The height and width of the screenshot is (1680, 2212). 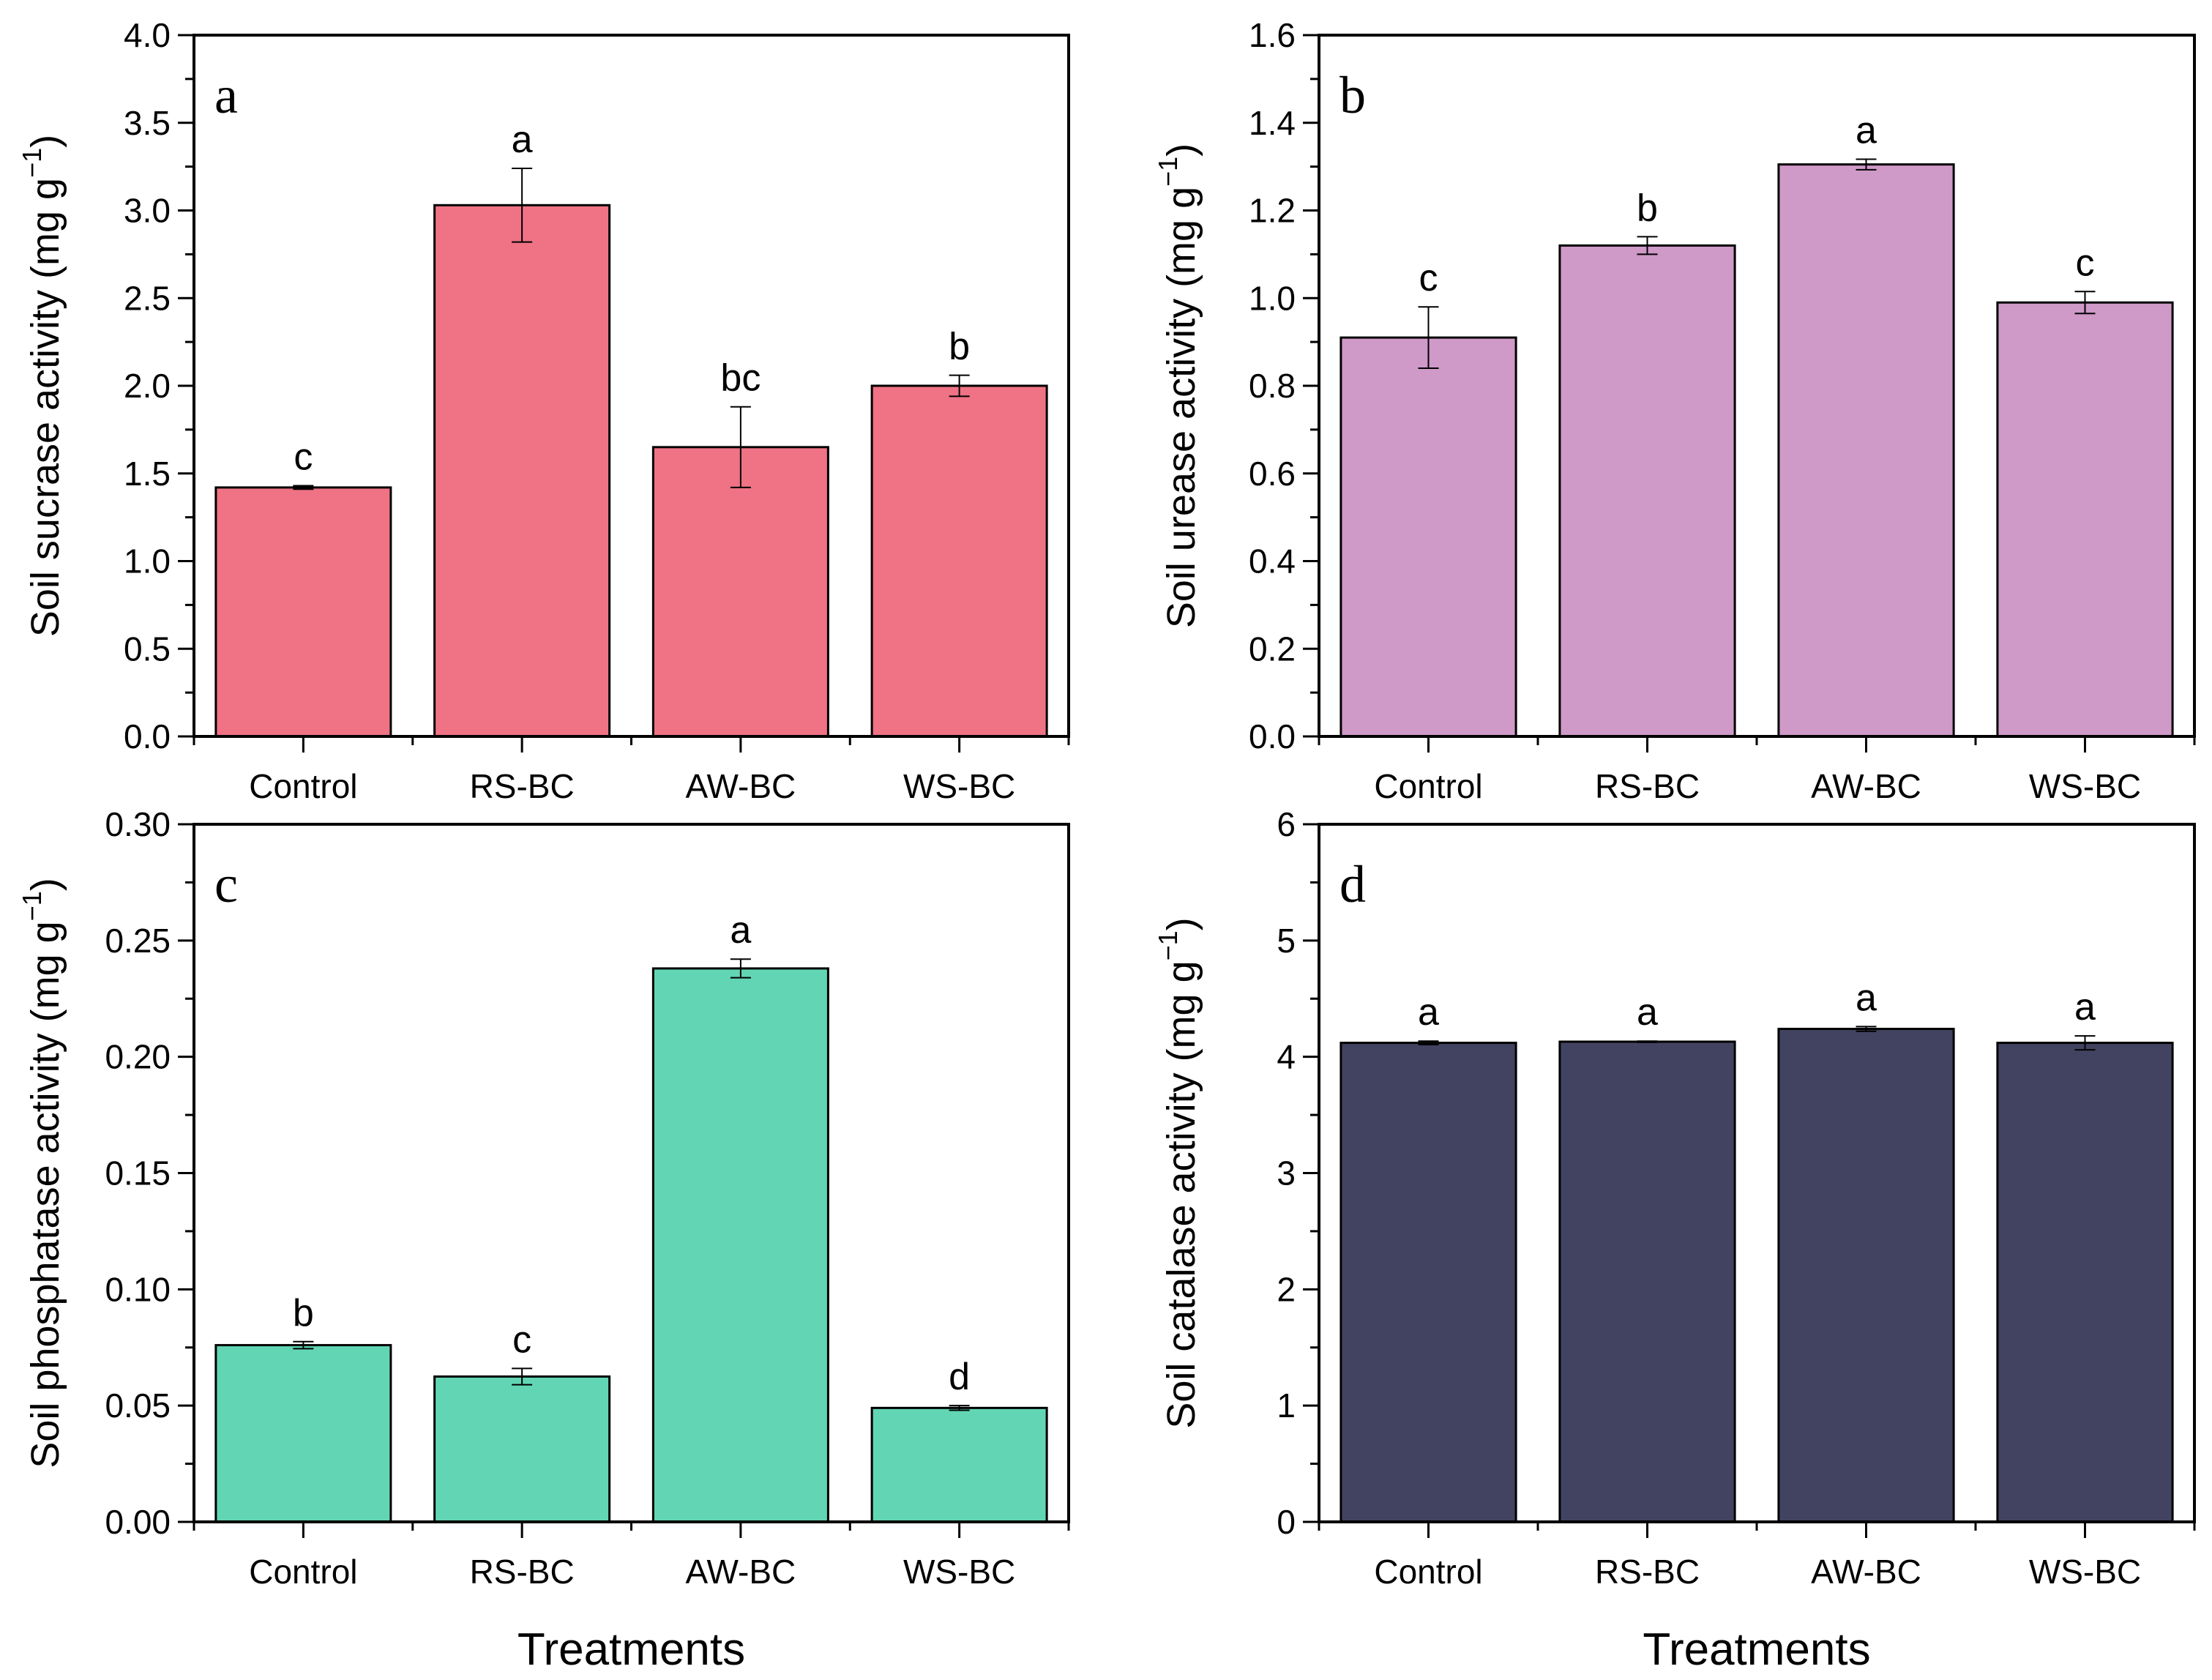 What do you see at coordinates (1272, 35) in the screenshot?
I see `y-tick-label: 1.6` at bounding box center [1272, 35].